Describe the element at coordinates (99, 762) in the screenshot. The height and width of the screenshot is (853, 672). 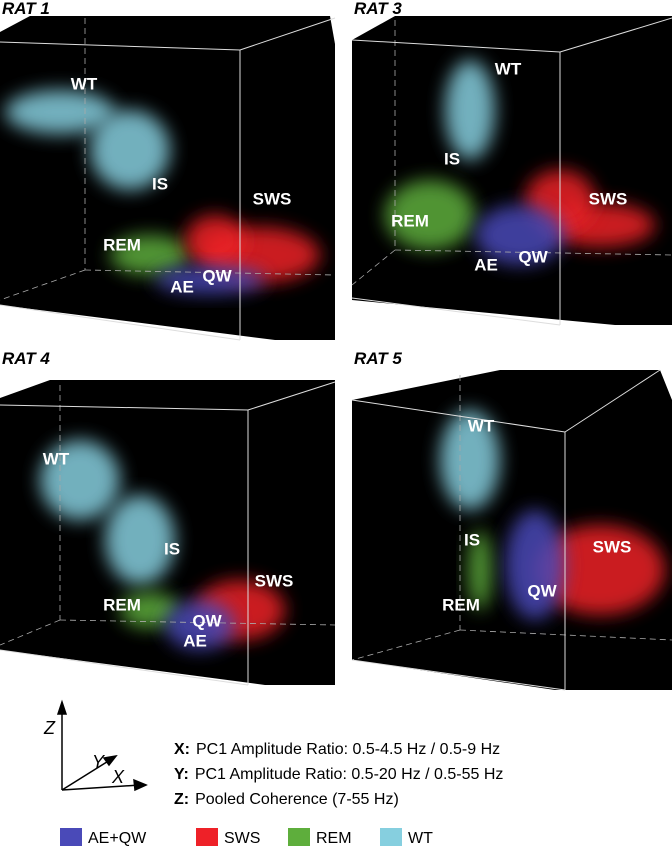
I see `y-label: Y` at that location.